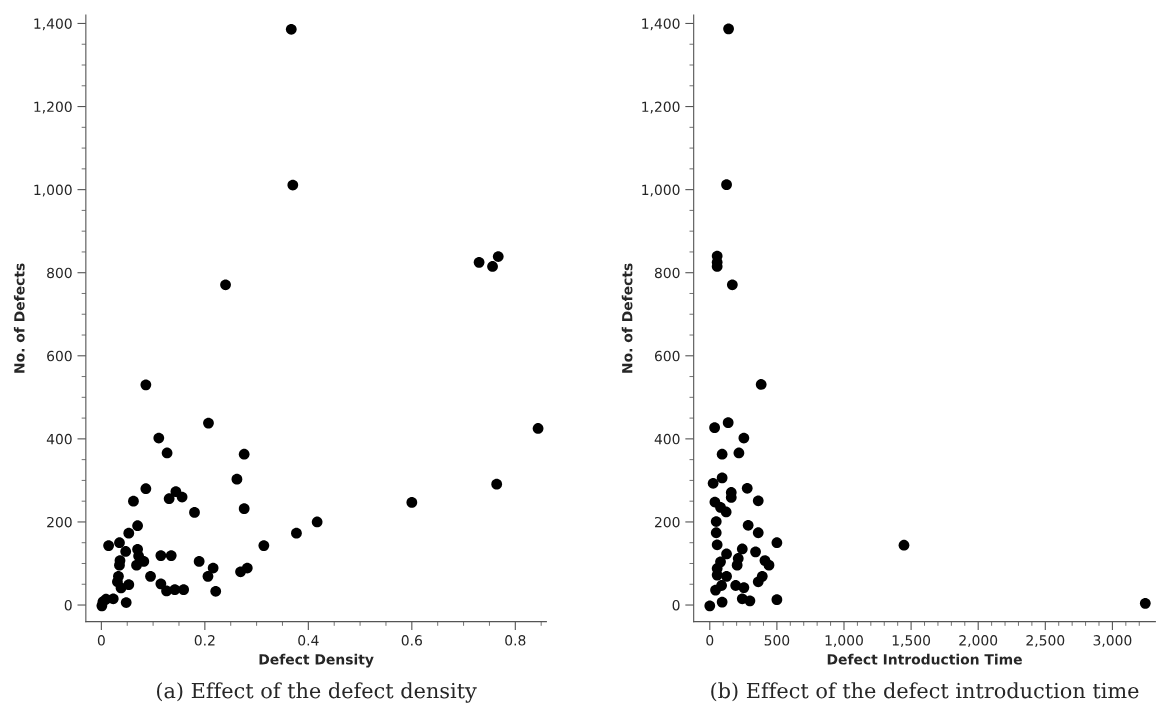 This screenshot has height=722, width=1160. Describe the element at coordinates (204, 640) in the screenshot. I see `x-tick-label: 0.2` at that location.